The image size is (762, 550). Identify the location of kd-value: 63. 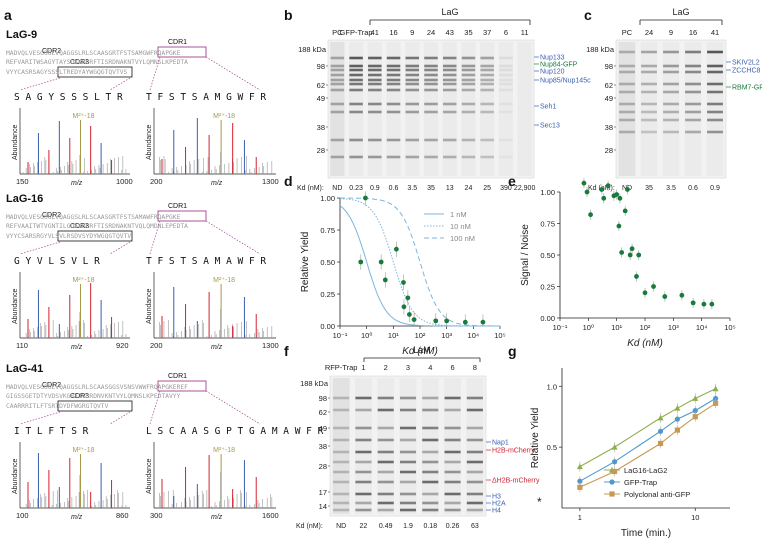
(475, 526).